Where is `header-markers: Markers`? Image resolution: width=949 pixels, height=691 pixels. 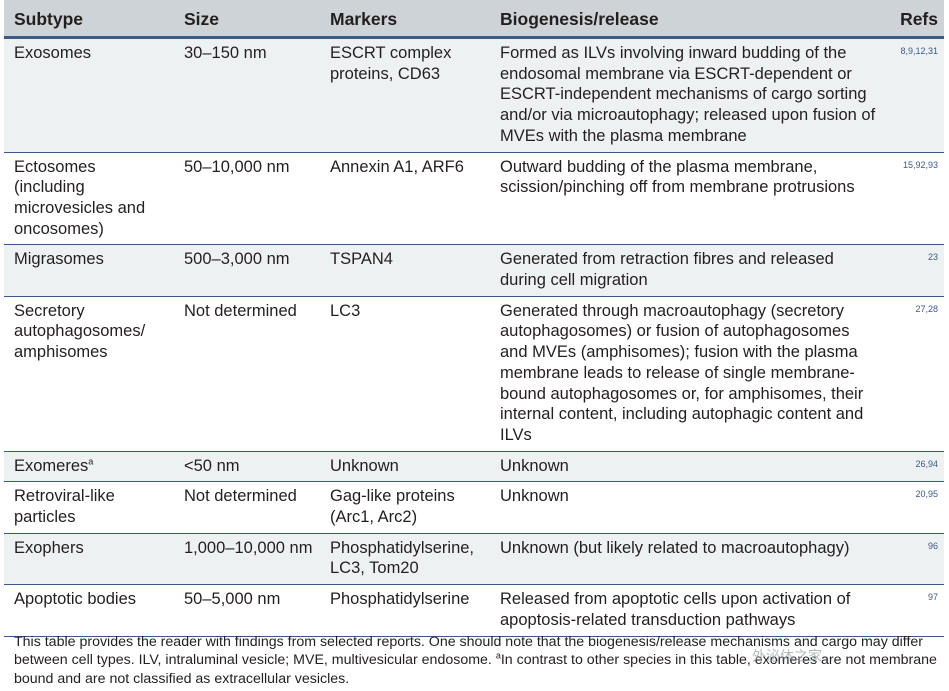 header-markers: Markers is located at coordinates (405, 19).